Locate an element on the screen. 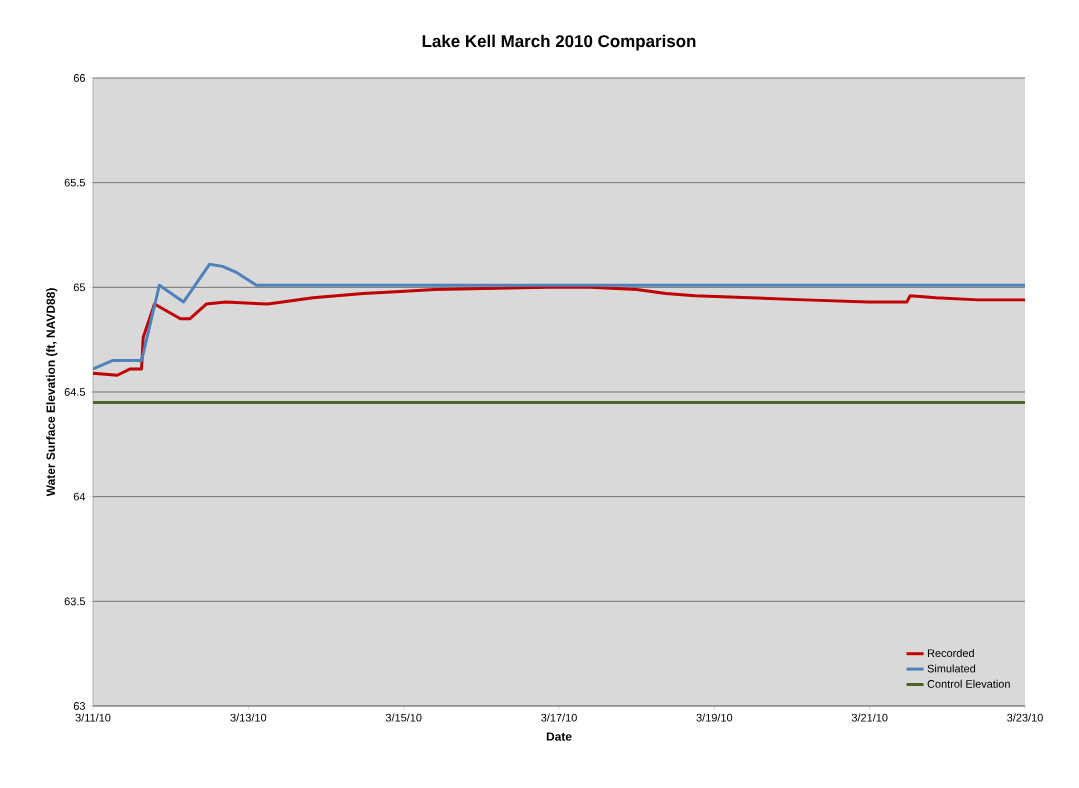 This screenshot has width=1079, height=788. legend-label: Control Elevation is located at coordinates (968, 683).